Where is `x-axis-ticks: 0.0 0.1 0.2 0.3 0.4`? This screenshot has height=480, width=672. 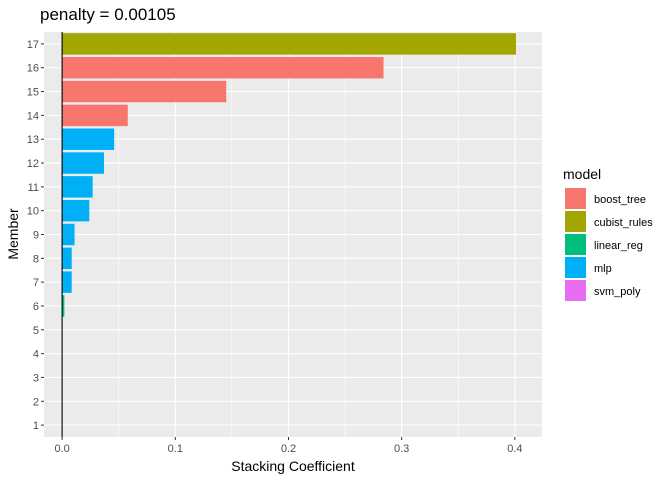 x-axis-ticks: 0.0 0.1 0.2 0.3 0.4 is located at coordinates (288, 446).